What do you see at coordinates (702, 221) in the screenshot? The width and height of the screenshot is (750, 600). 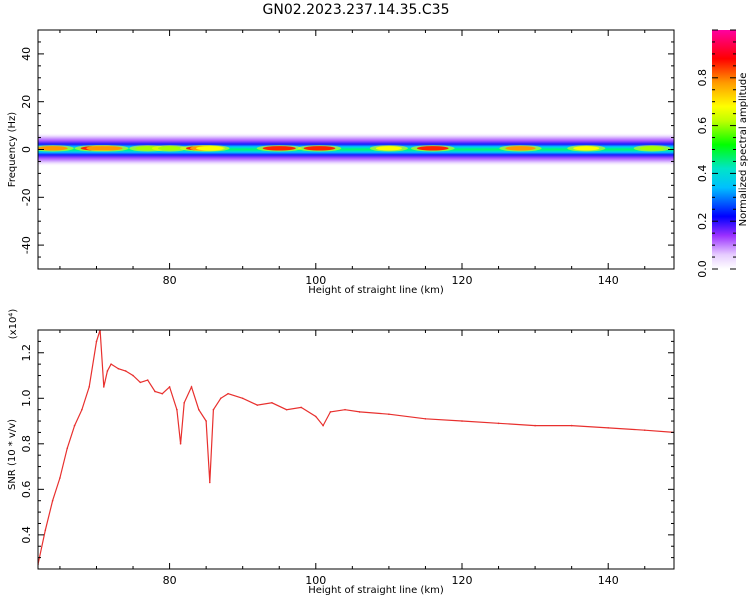 I see `colorbar-tick-label: 0.2` at bounding box center [702, 221].